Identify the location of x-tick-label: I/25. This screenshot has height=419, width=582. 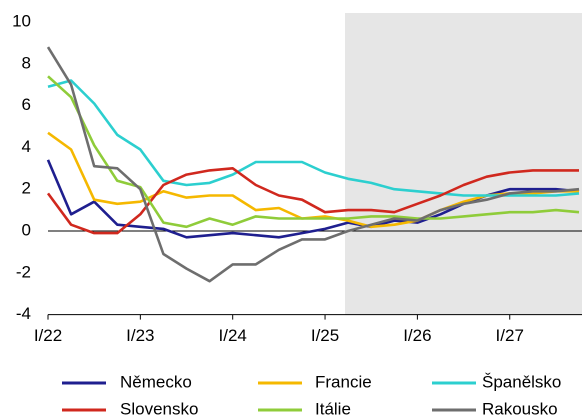
(325, 335).